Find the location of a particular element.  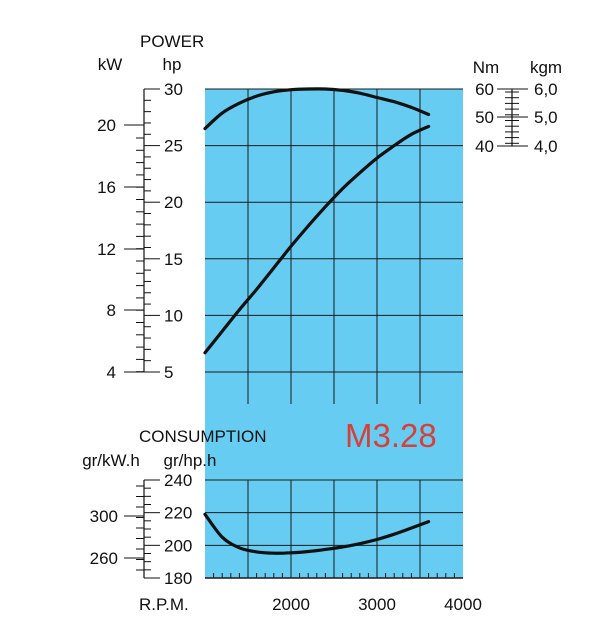

hp-tick-label: 25 is located at coordinates (173, 146).